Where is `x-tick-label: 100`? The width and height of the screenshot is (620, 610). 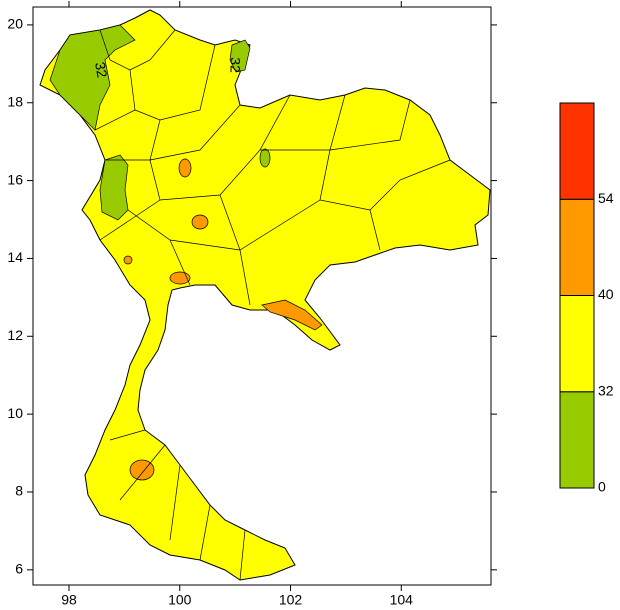 x-tick-label: 100 is located at coordinates (180, 600).